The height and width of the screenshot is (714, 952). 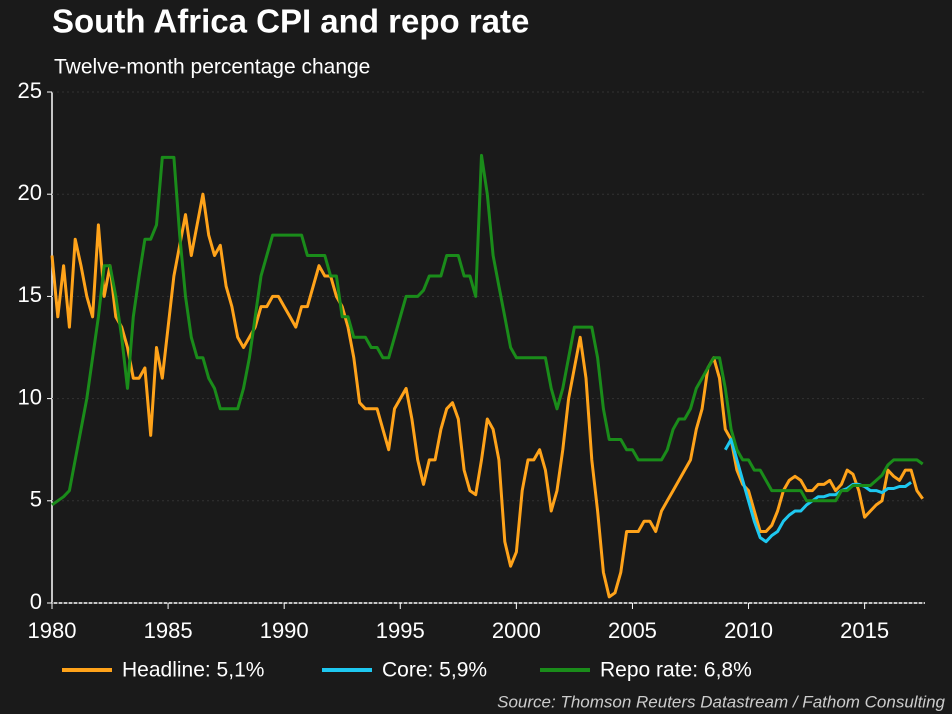 I want to click on x-tick-label: 1985, so click(x=168, y=630).